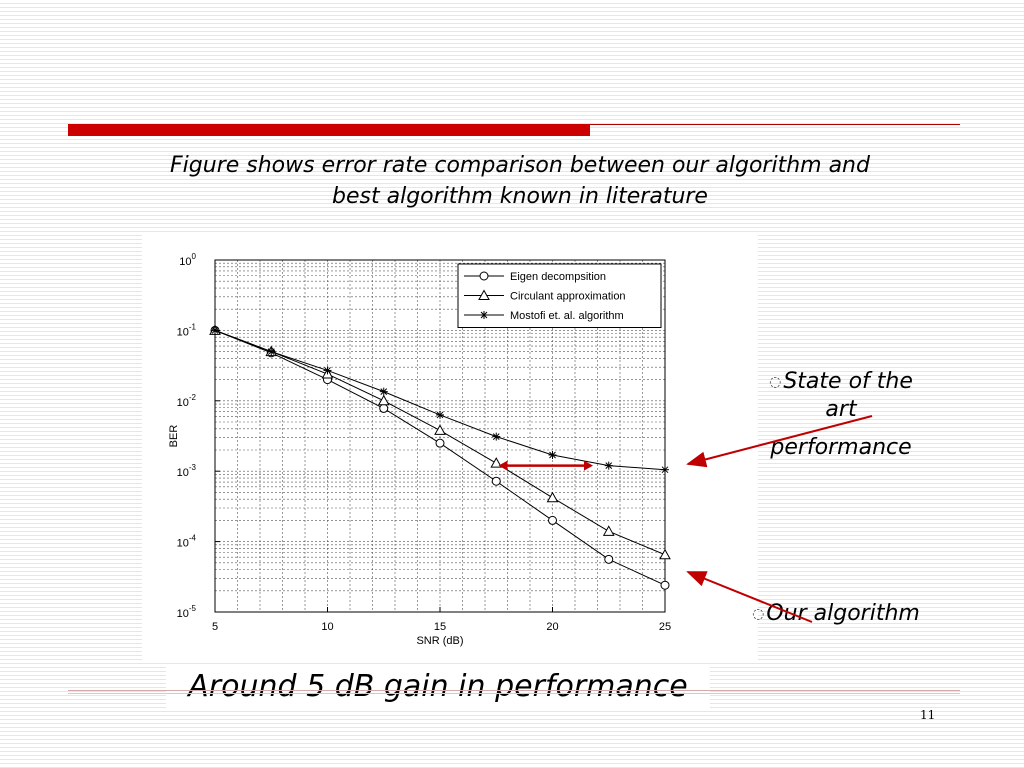 This screenshot has height=768, width=1024. Describe the element at coordinates (514, 690) in the screenshot. I see `footer-divider` at that location.